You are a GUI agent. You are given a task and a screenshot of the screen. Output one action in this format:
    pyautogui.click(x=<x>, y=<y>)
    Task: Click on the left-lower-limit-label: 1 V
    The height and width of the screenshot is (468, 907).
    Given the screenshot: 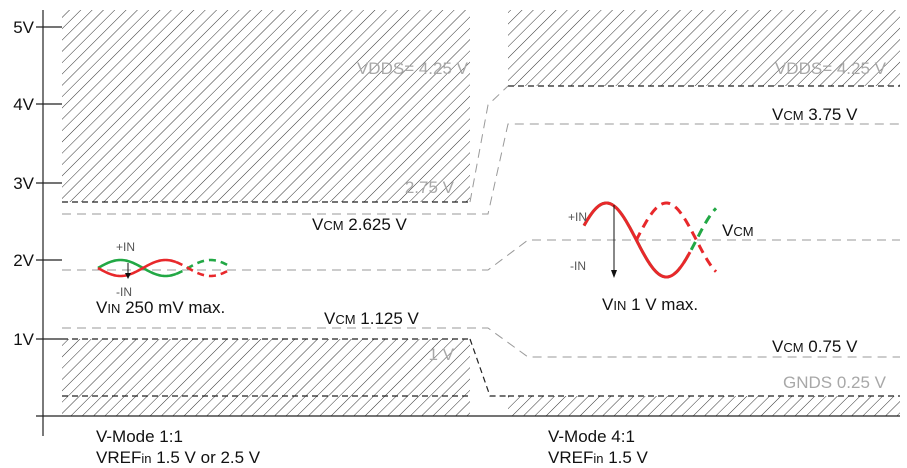 What is the action you would take?
    pyautogui.click(x=441, y=354)
    